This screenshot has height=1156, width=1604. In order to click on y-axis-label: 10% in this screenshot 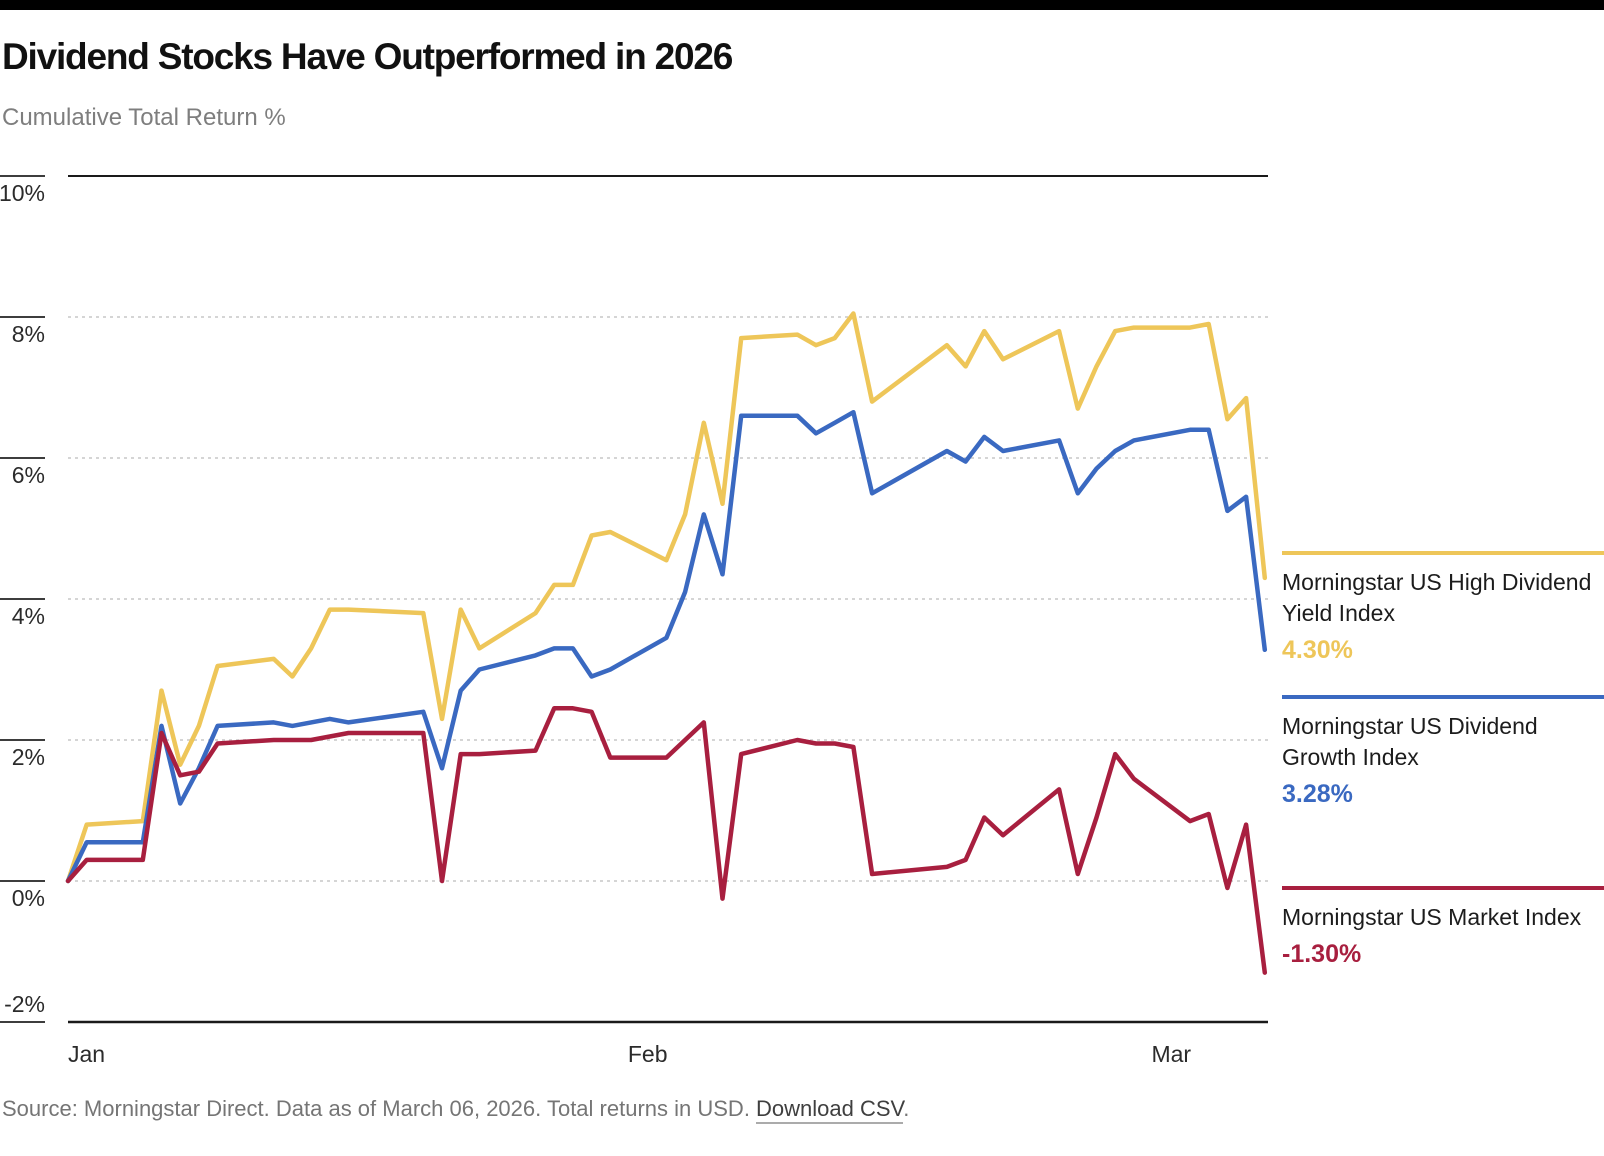, I will do `click(22, 193)`.